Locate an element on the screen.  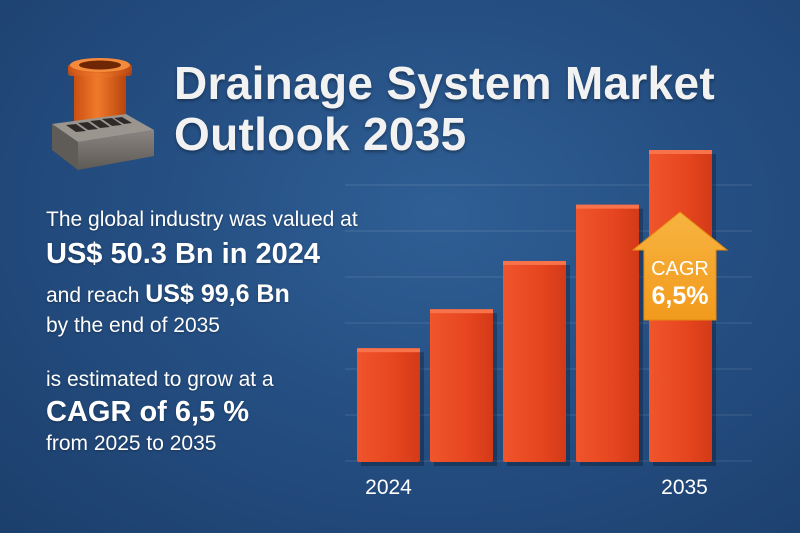
cagr-badge: CAGR 6,5% is located at coordinates (680, 266).